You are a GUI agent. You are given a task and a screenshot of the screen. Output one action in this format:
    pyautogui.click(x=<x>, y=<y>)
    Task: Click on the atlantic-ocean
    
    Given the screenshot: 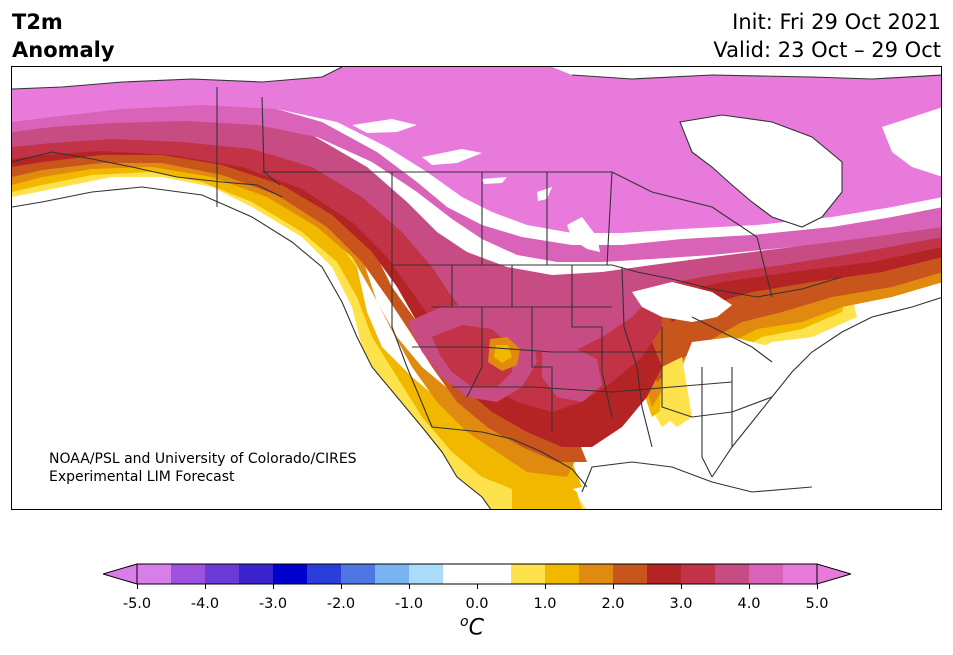 What is the action you would take?
    pyautogui.click(x=846, y=394)
    